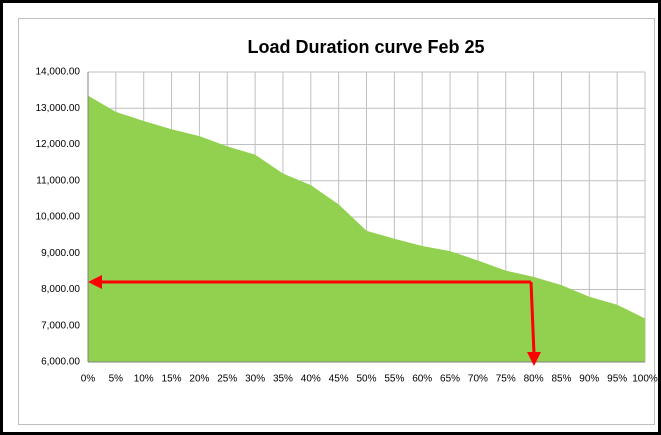 Image resolution: width=661 pixels, height=435 pixels. What do you see at coordinates (339, 379) in the screenshot?
I see `x-tick-label: 45%` at bounding box center [339, 379].